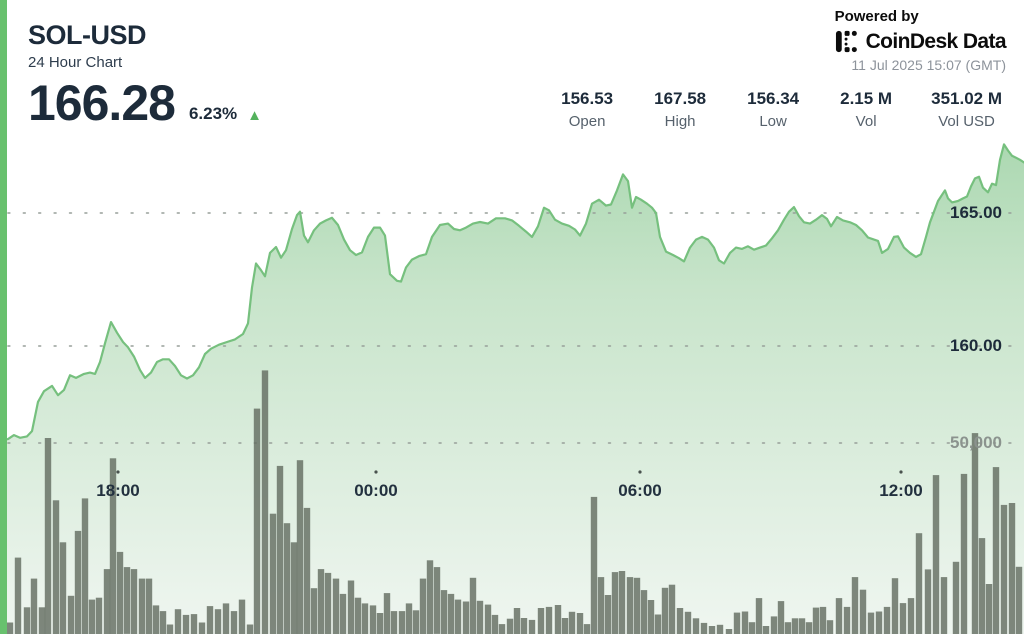  I want to click on x-axis-label: 06:00, so click(640, 490).